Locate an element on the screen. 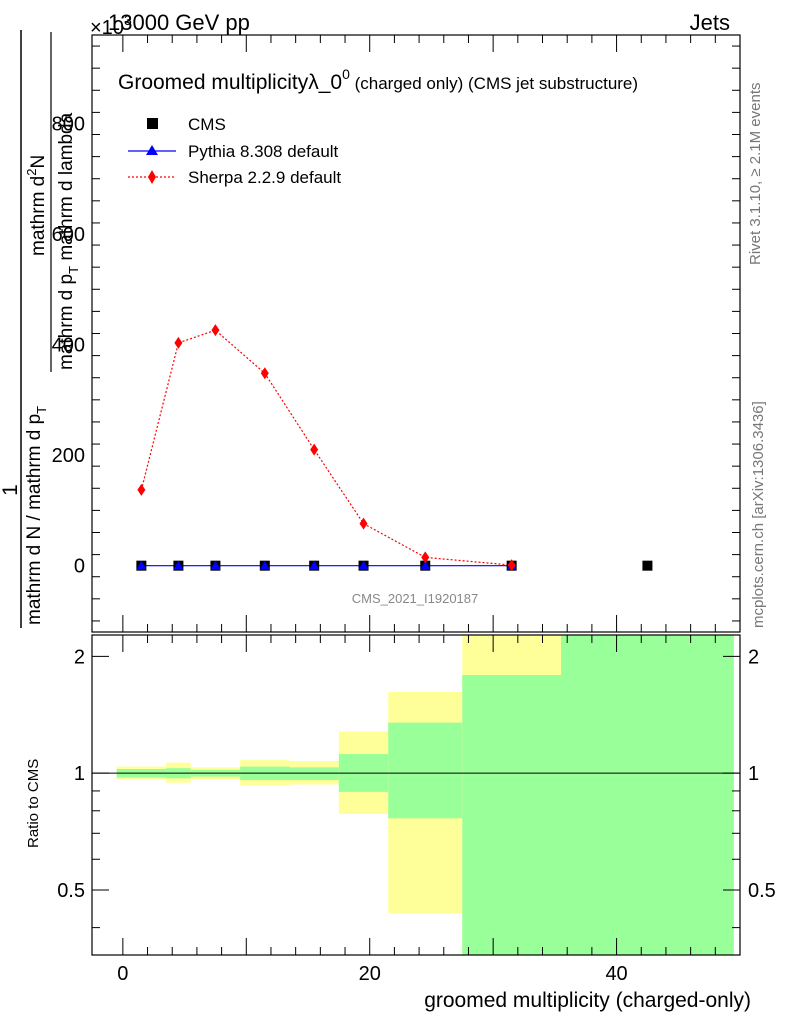 This screenshot has width=786, height=1024. legend-label-cms: CMS is located at coordinates (207, 124).